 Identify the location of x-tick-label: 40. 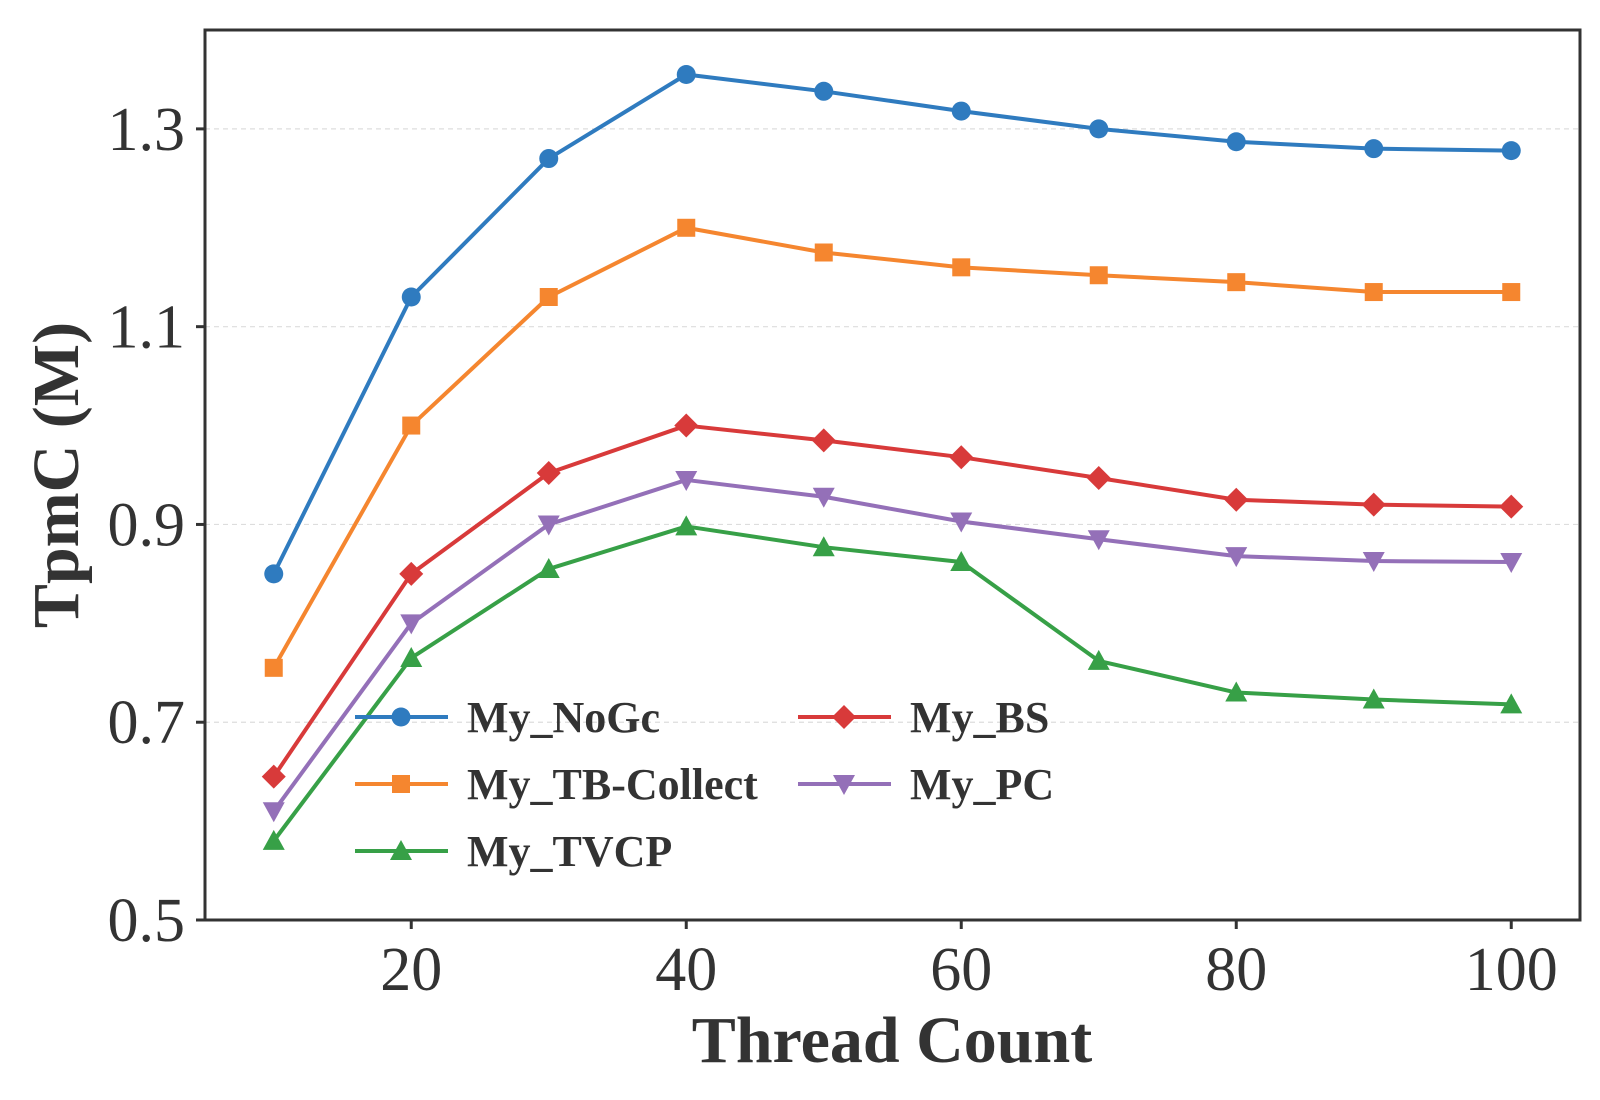
(686, 970).